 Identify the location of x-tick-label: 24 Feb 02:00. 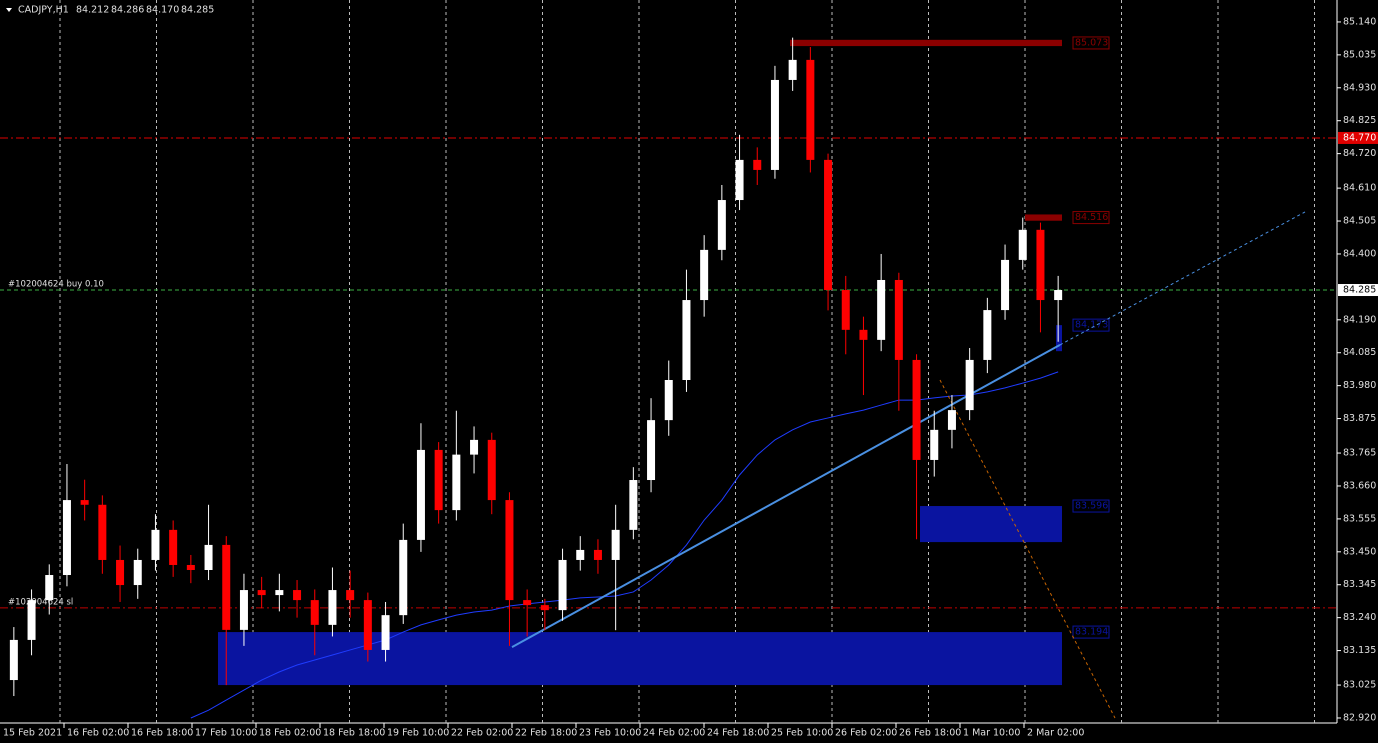
(674, 733).